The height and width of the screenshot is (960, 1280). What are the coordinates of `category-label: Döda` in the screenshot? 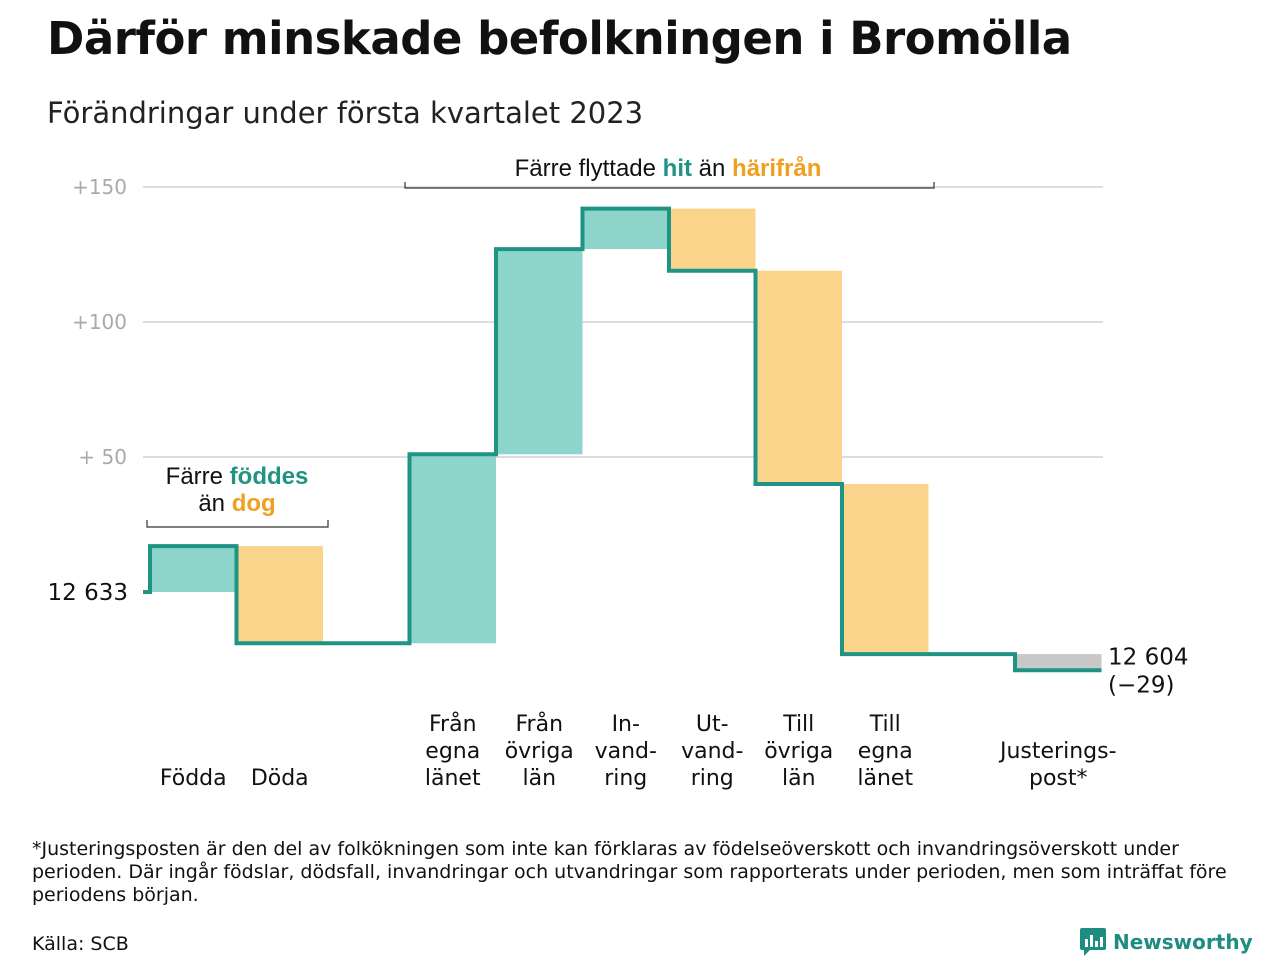 It's located at (280, 778).